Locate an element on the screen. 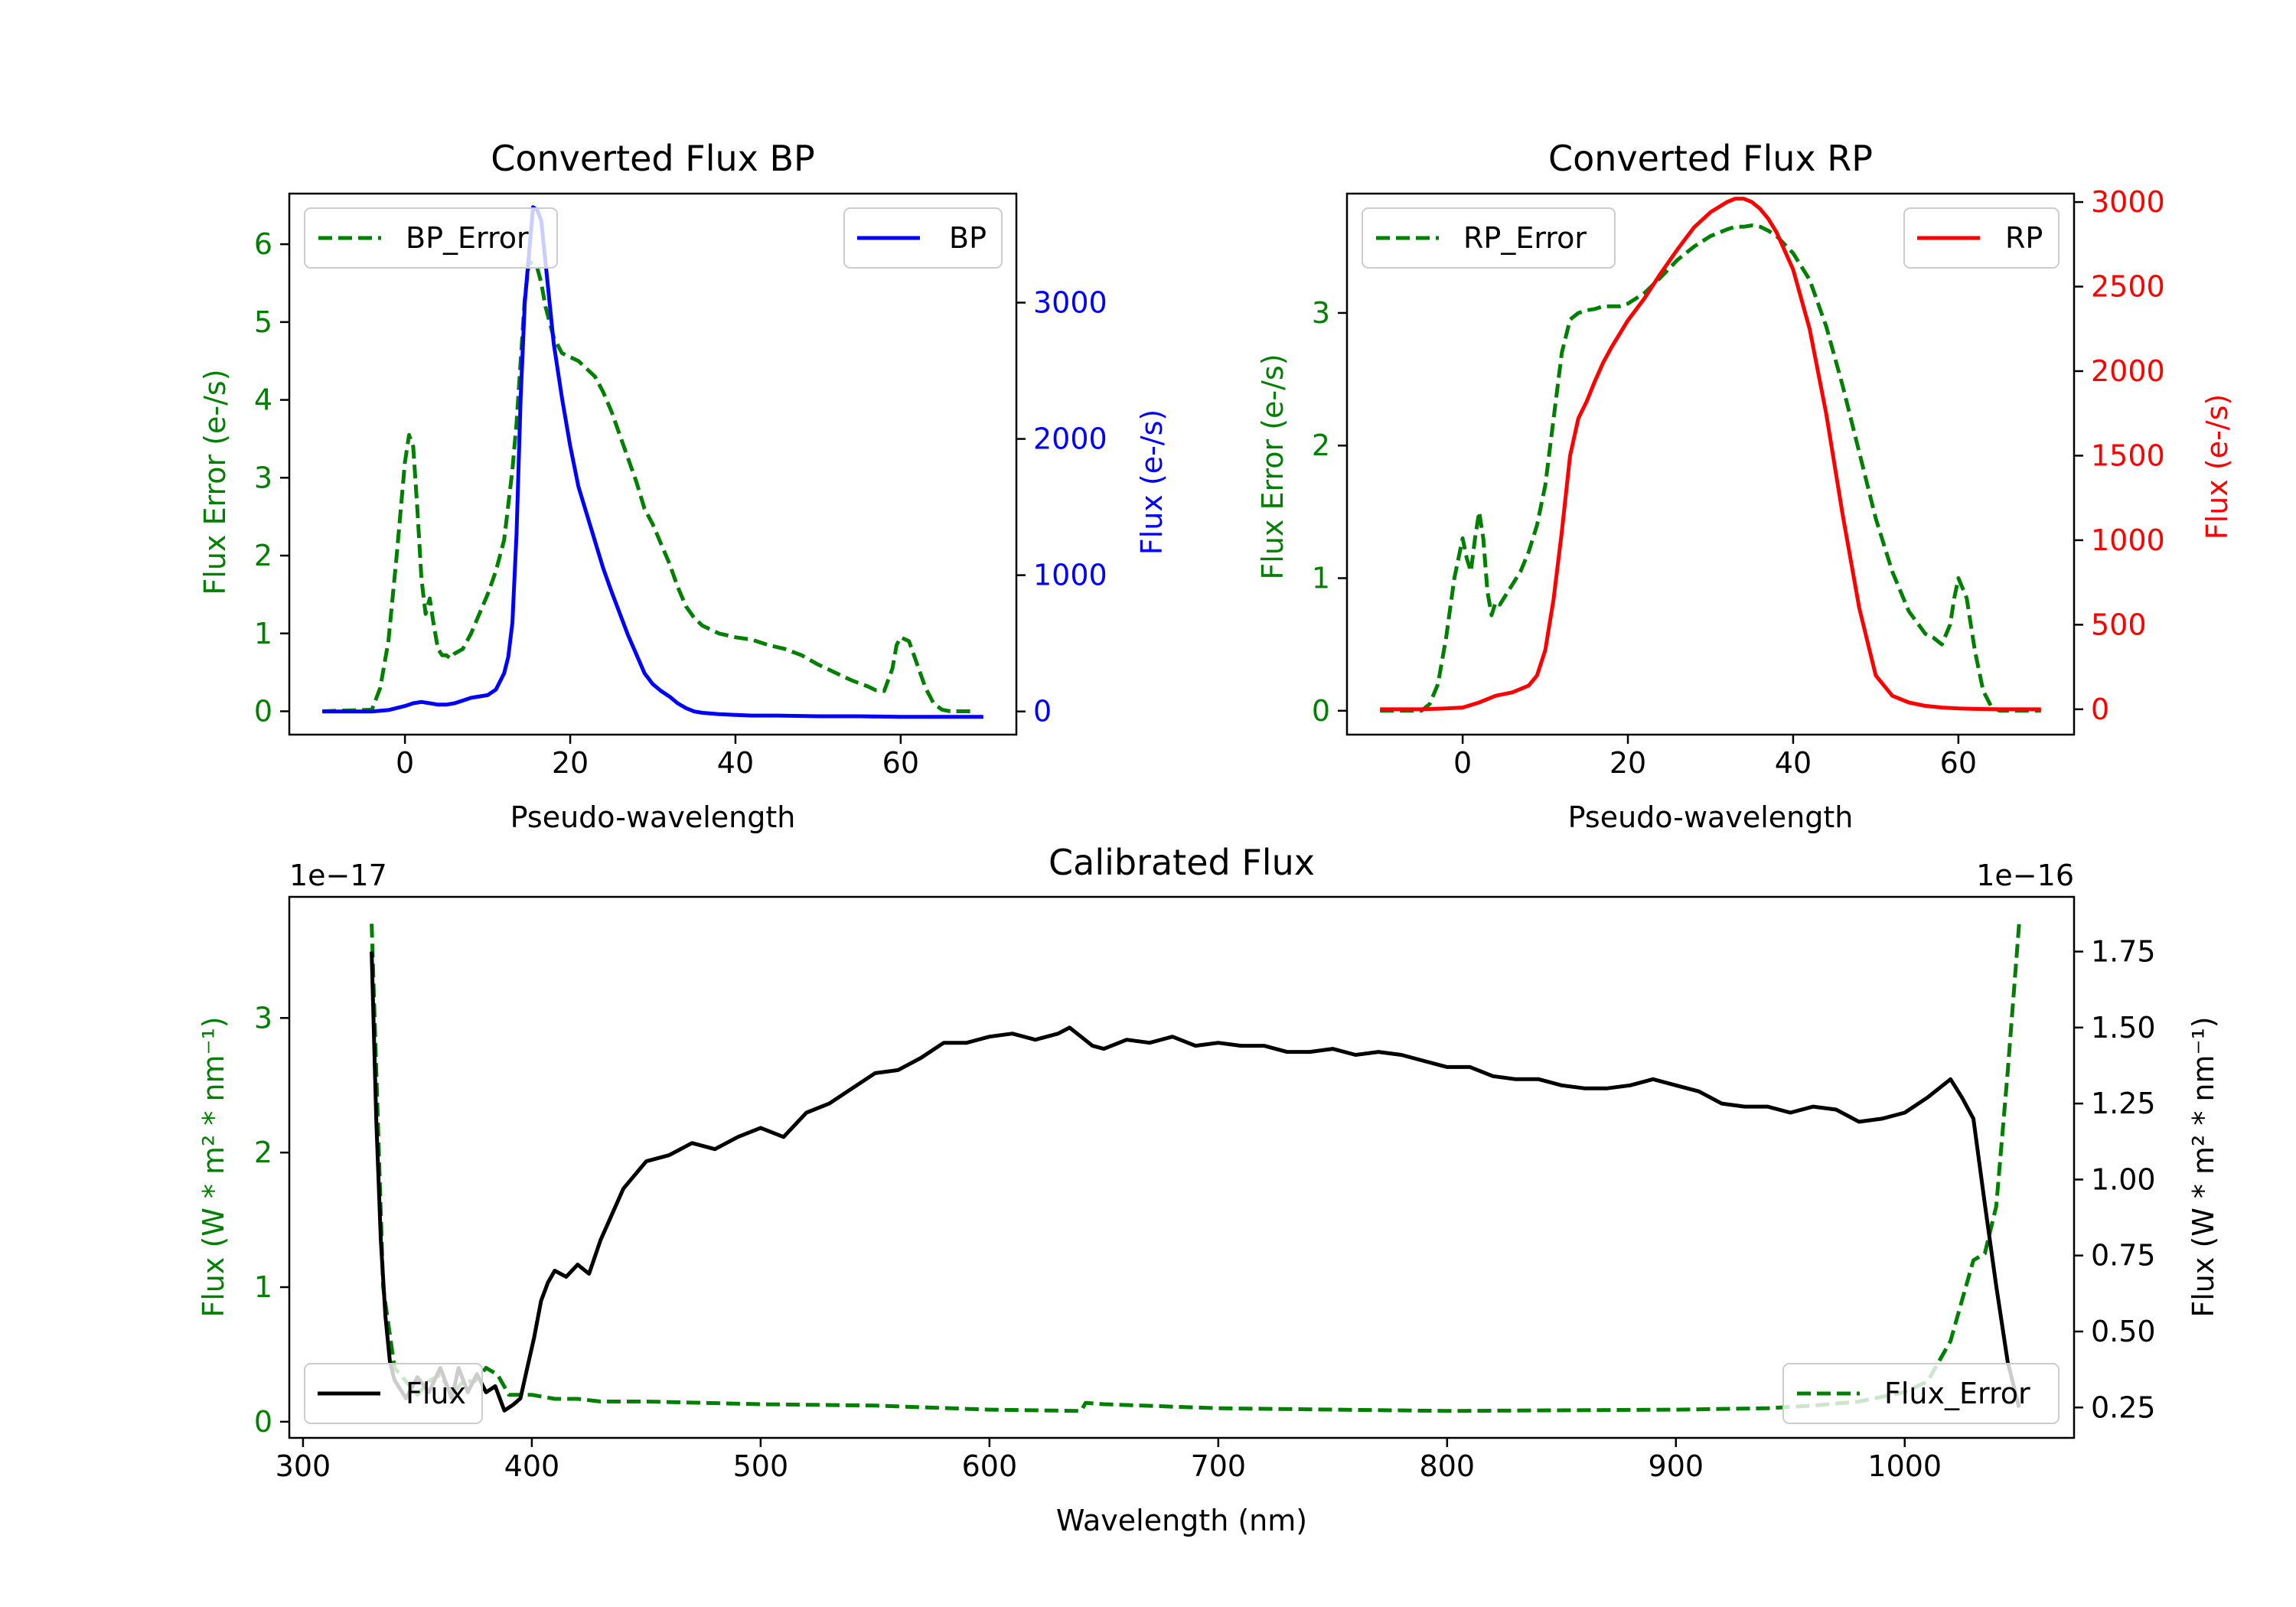  rp-legend-error-label: RP_Error is located at coordinates (1525, 238).